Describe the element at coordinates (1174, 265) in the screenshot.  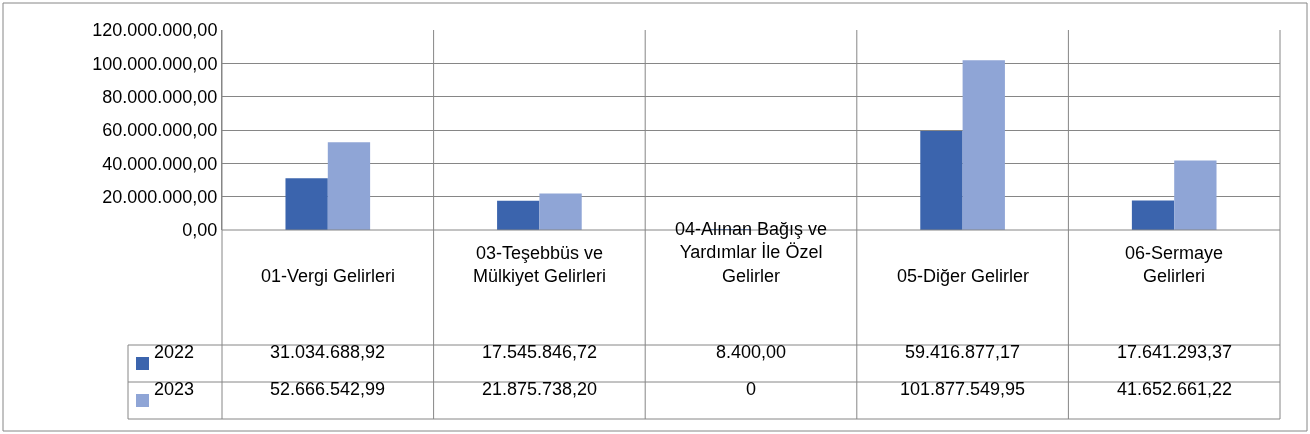
I see `x-tick-label: 06-Sermaye Gelirleri` at that location.